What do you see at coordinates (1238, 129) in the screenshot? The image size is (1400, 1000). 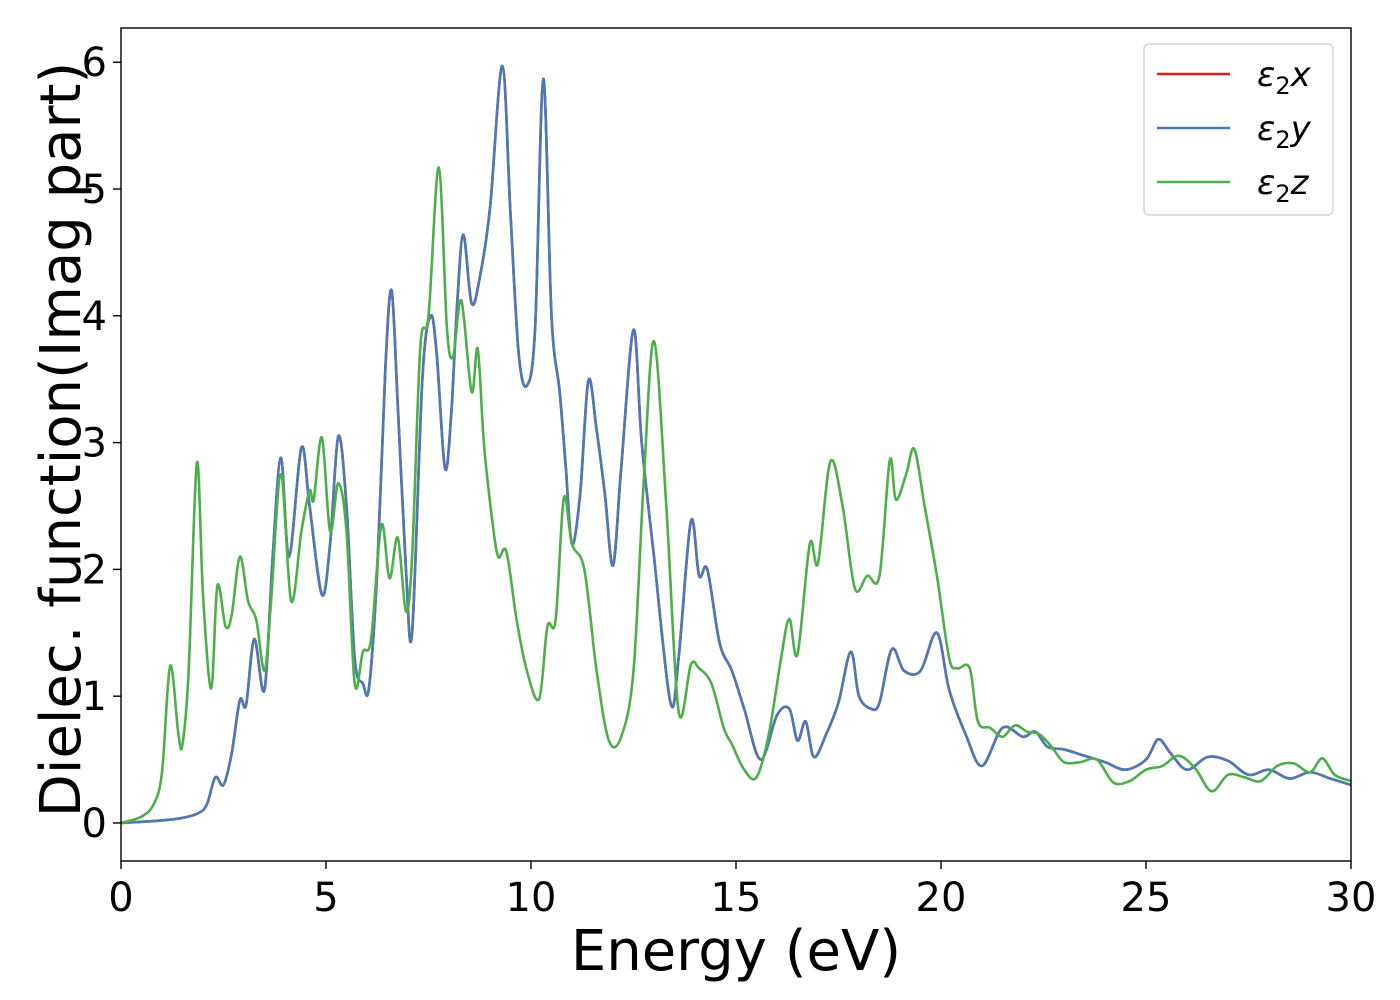 I see `legend-box` at bounding box center [1238, 129].